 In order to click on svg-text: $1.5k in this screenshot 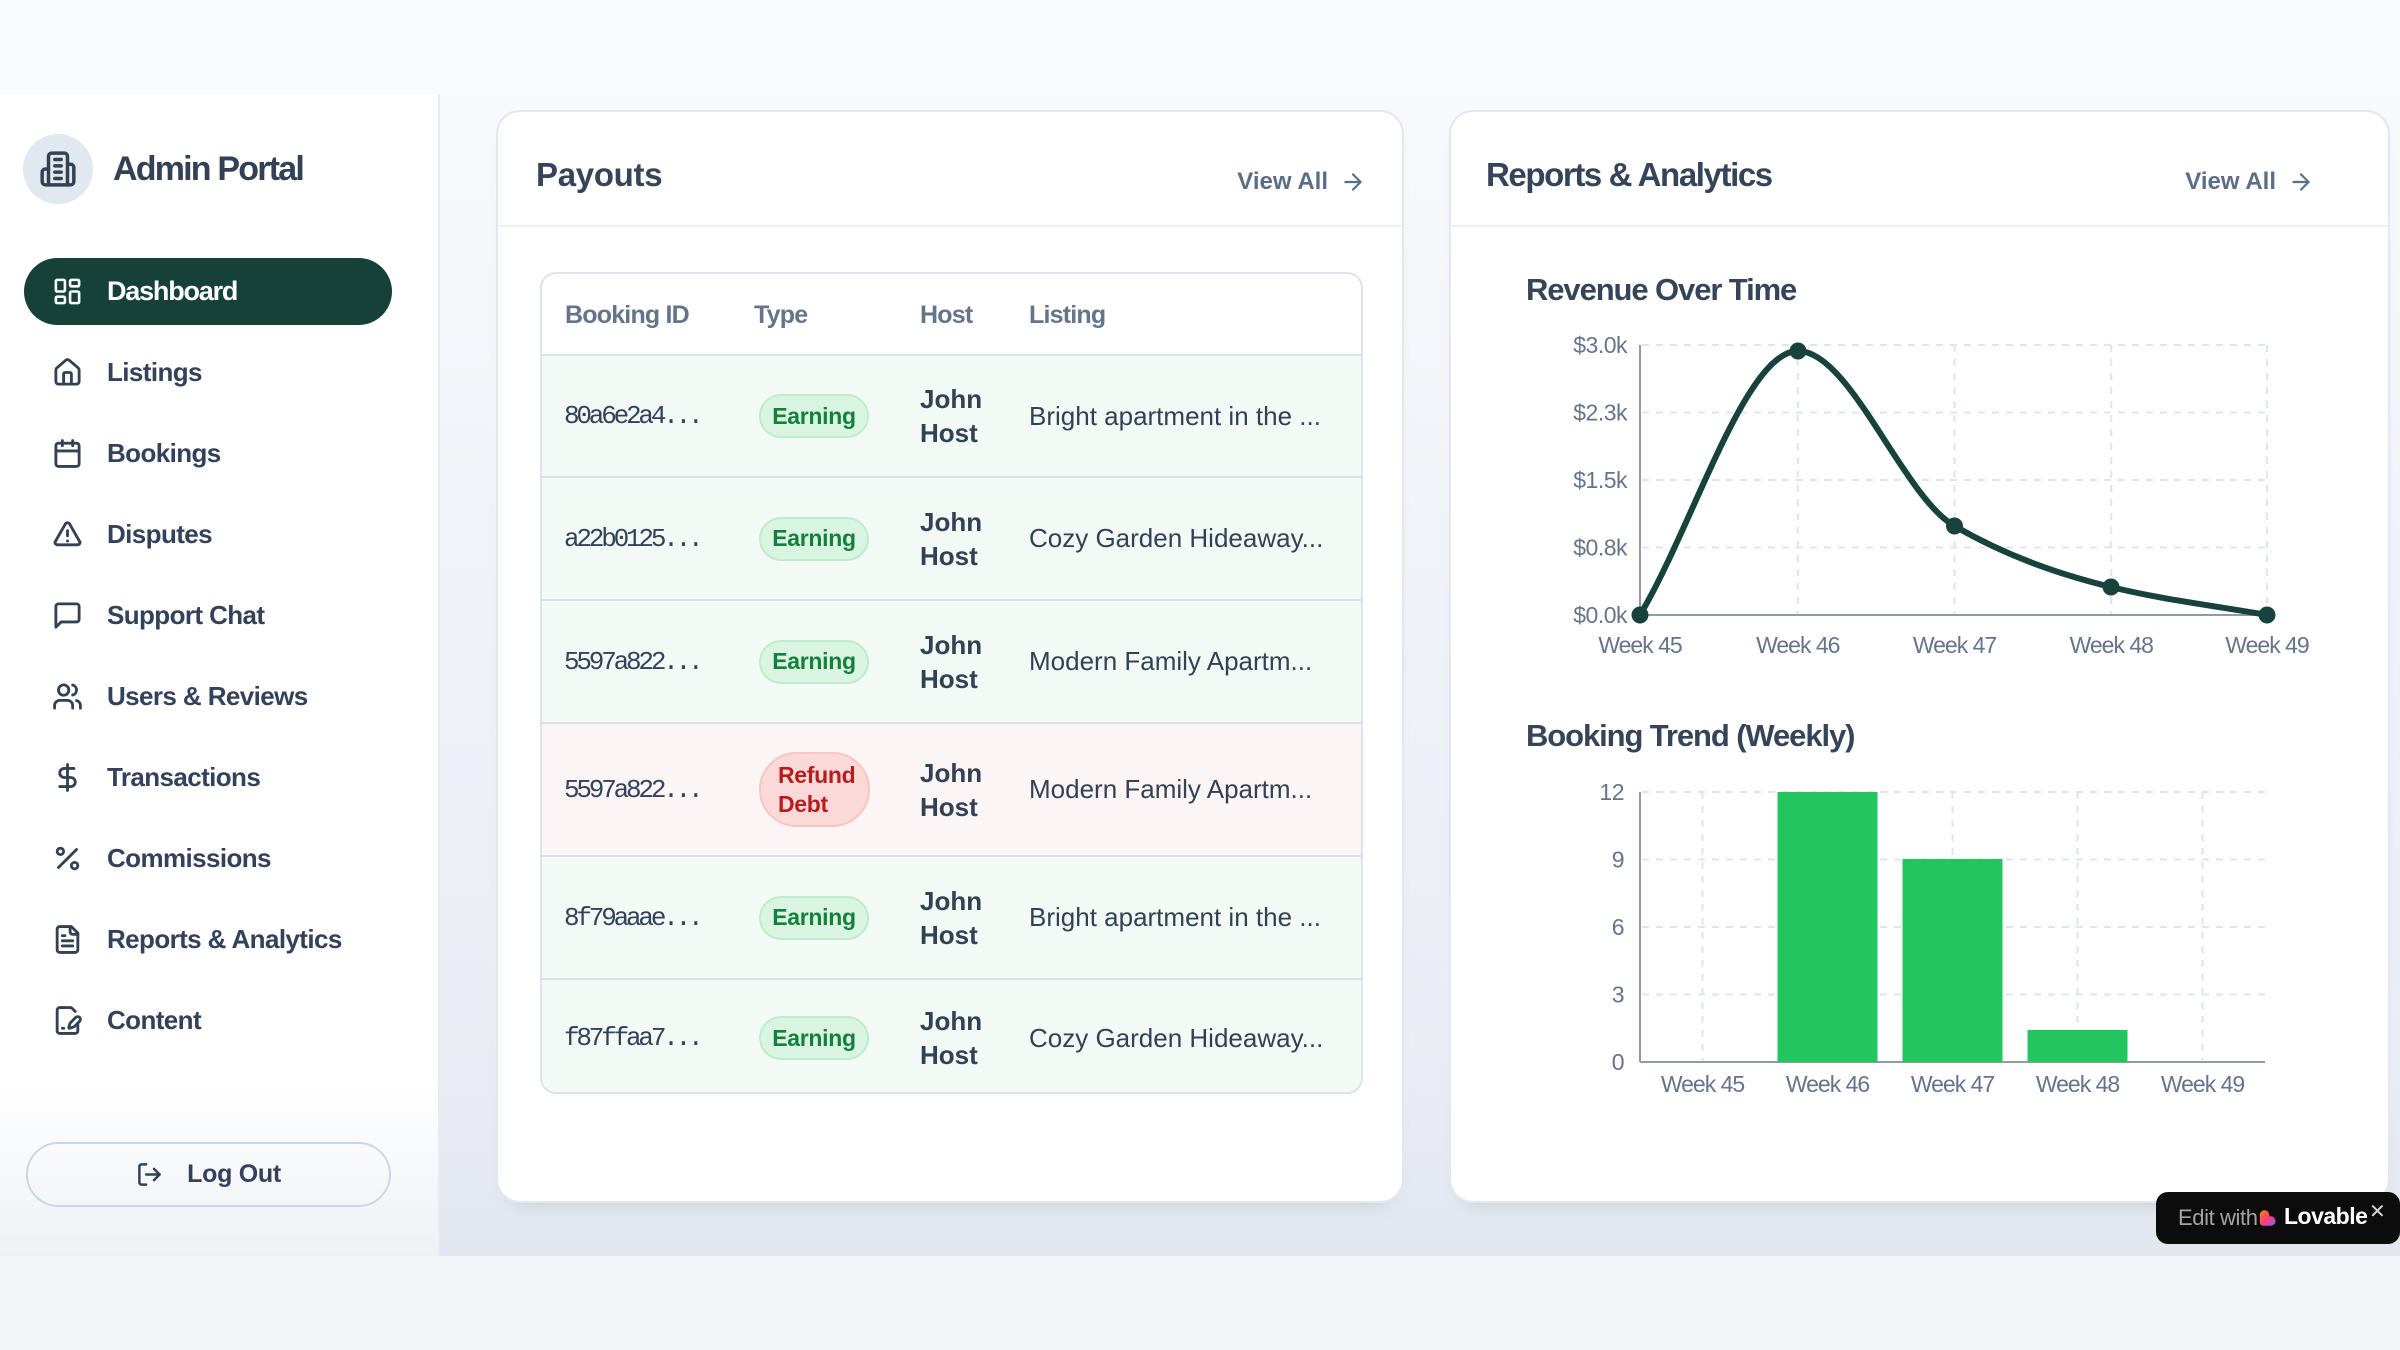, I will do `click(1600, 480)`.